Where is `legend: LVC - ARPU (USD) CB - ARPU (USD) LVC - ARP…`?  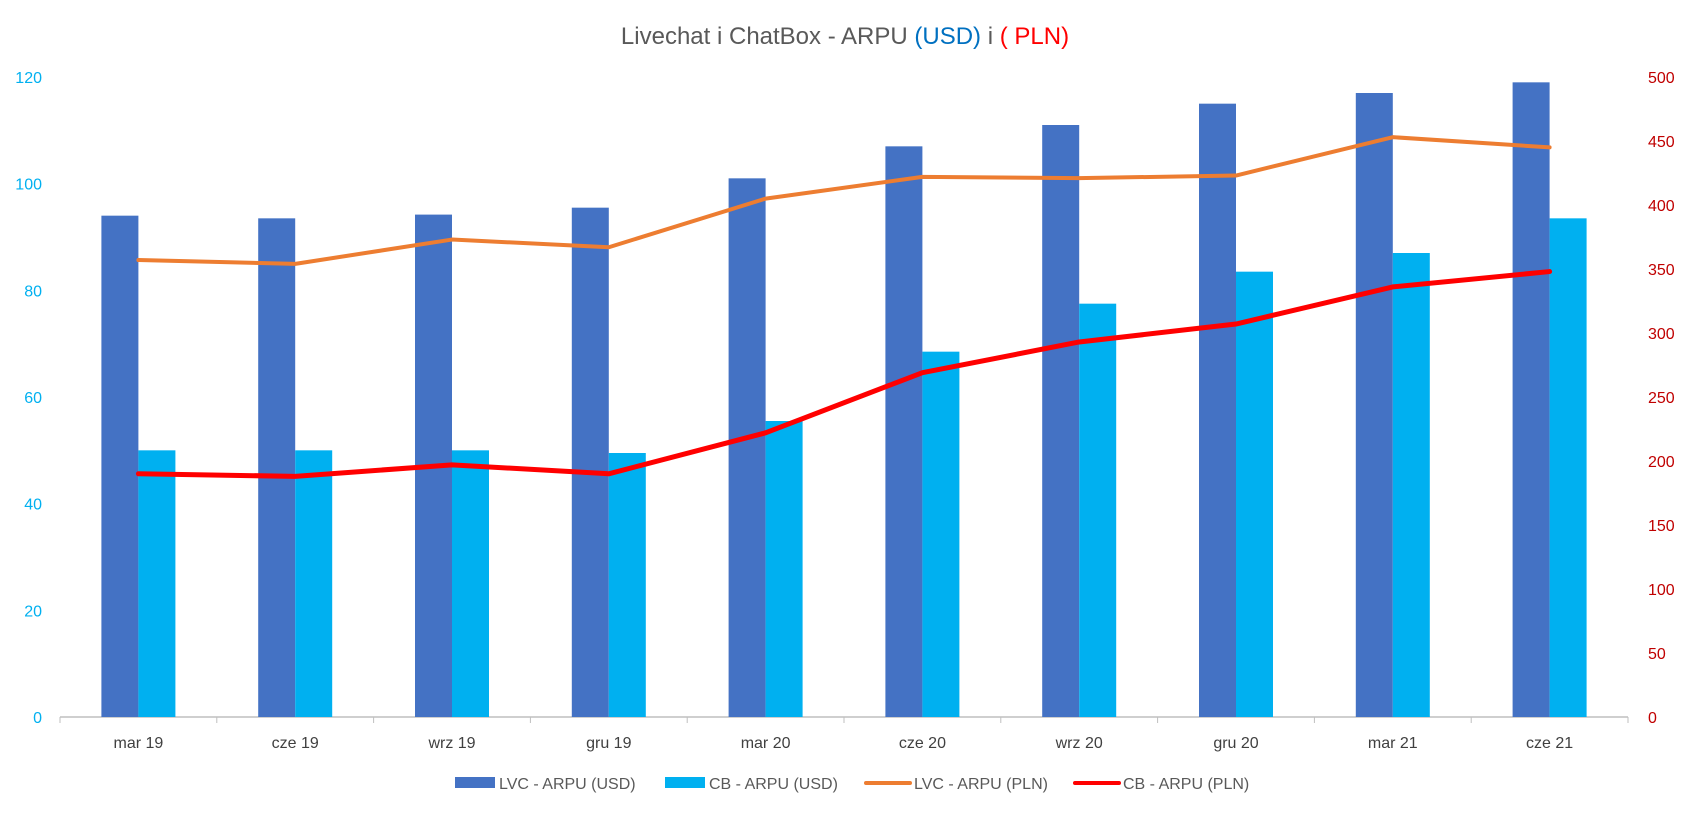
legend: LVC - ARPU (USD) CB - ARPU (USD) LVC - ARP… is located at coordinates (852, 784).